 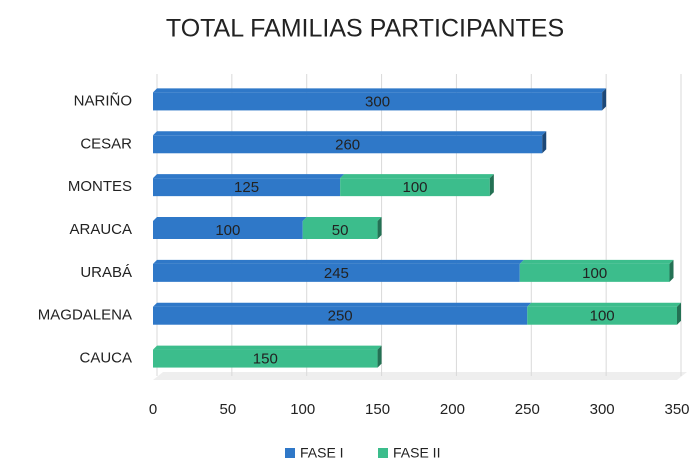 What do you see at coordinates (85, 315) in the screenshot?
I see `y-tick-label: MAGDALENA` at bounding box center [85, 315].